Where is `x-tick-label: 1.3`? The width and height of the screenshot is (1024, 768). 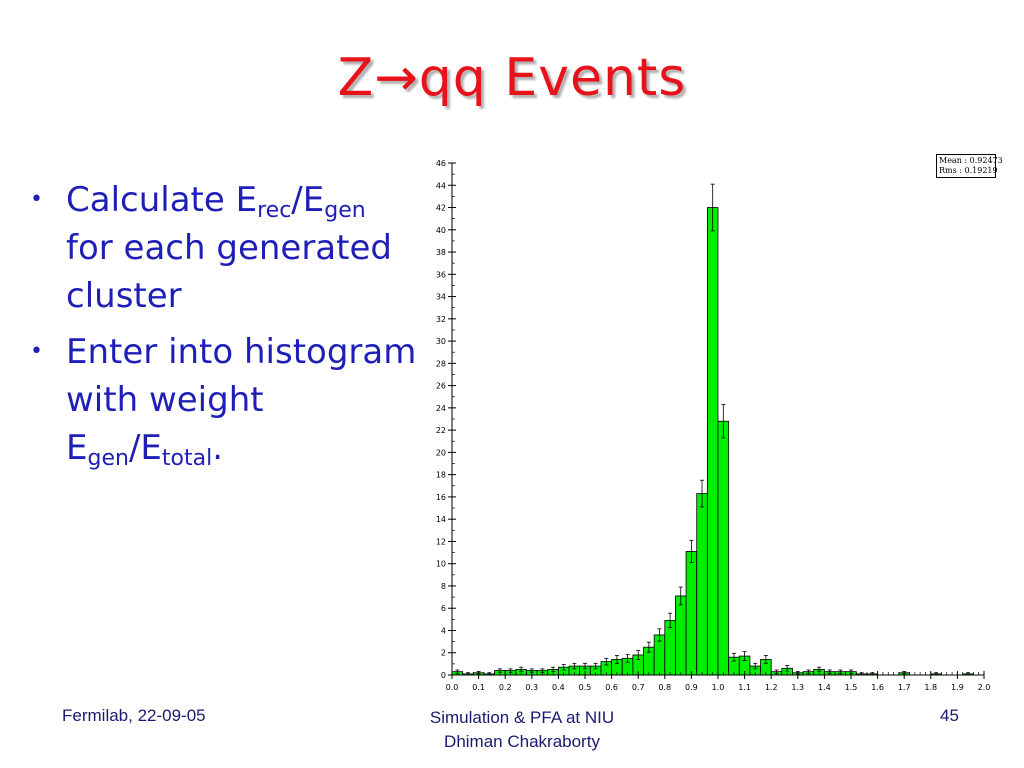 x-tick-label: 1.3 is located at coordinates (797, 687).